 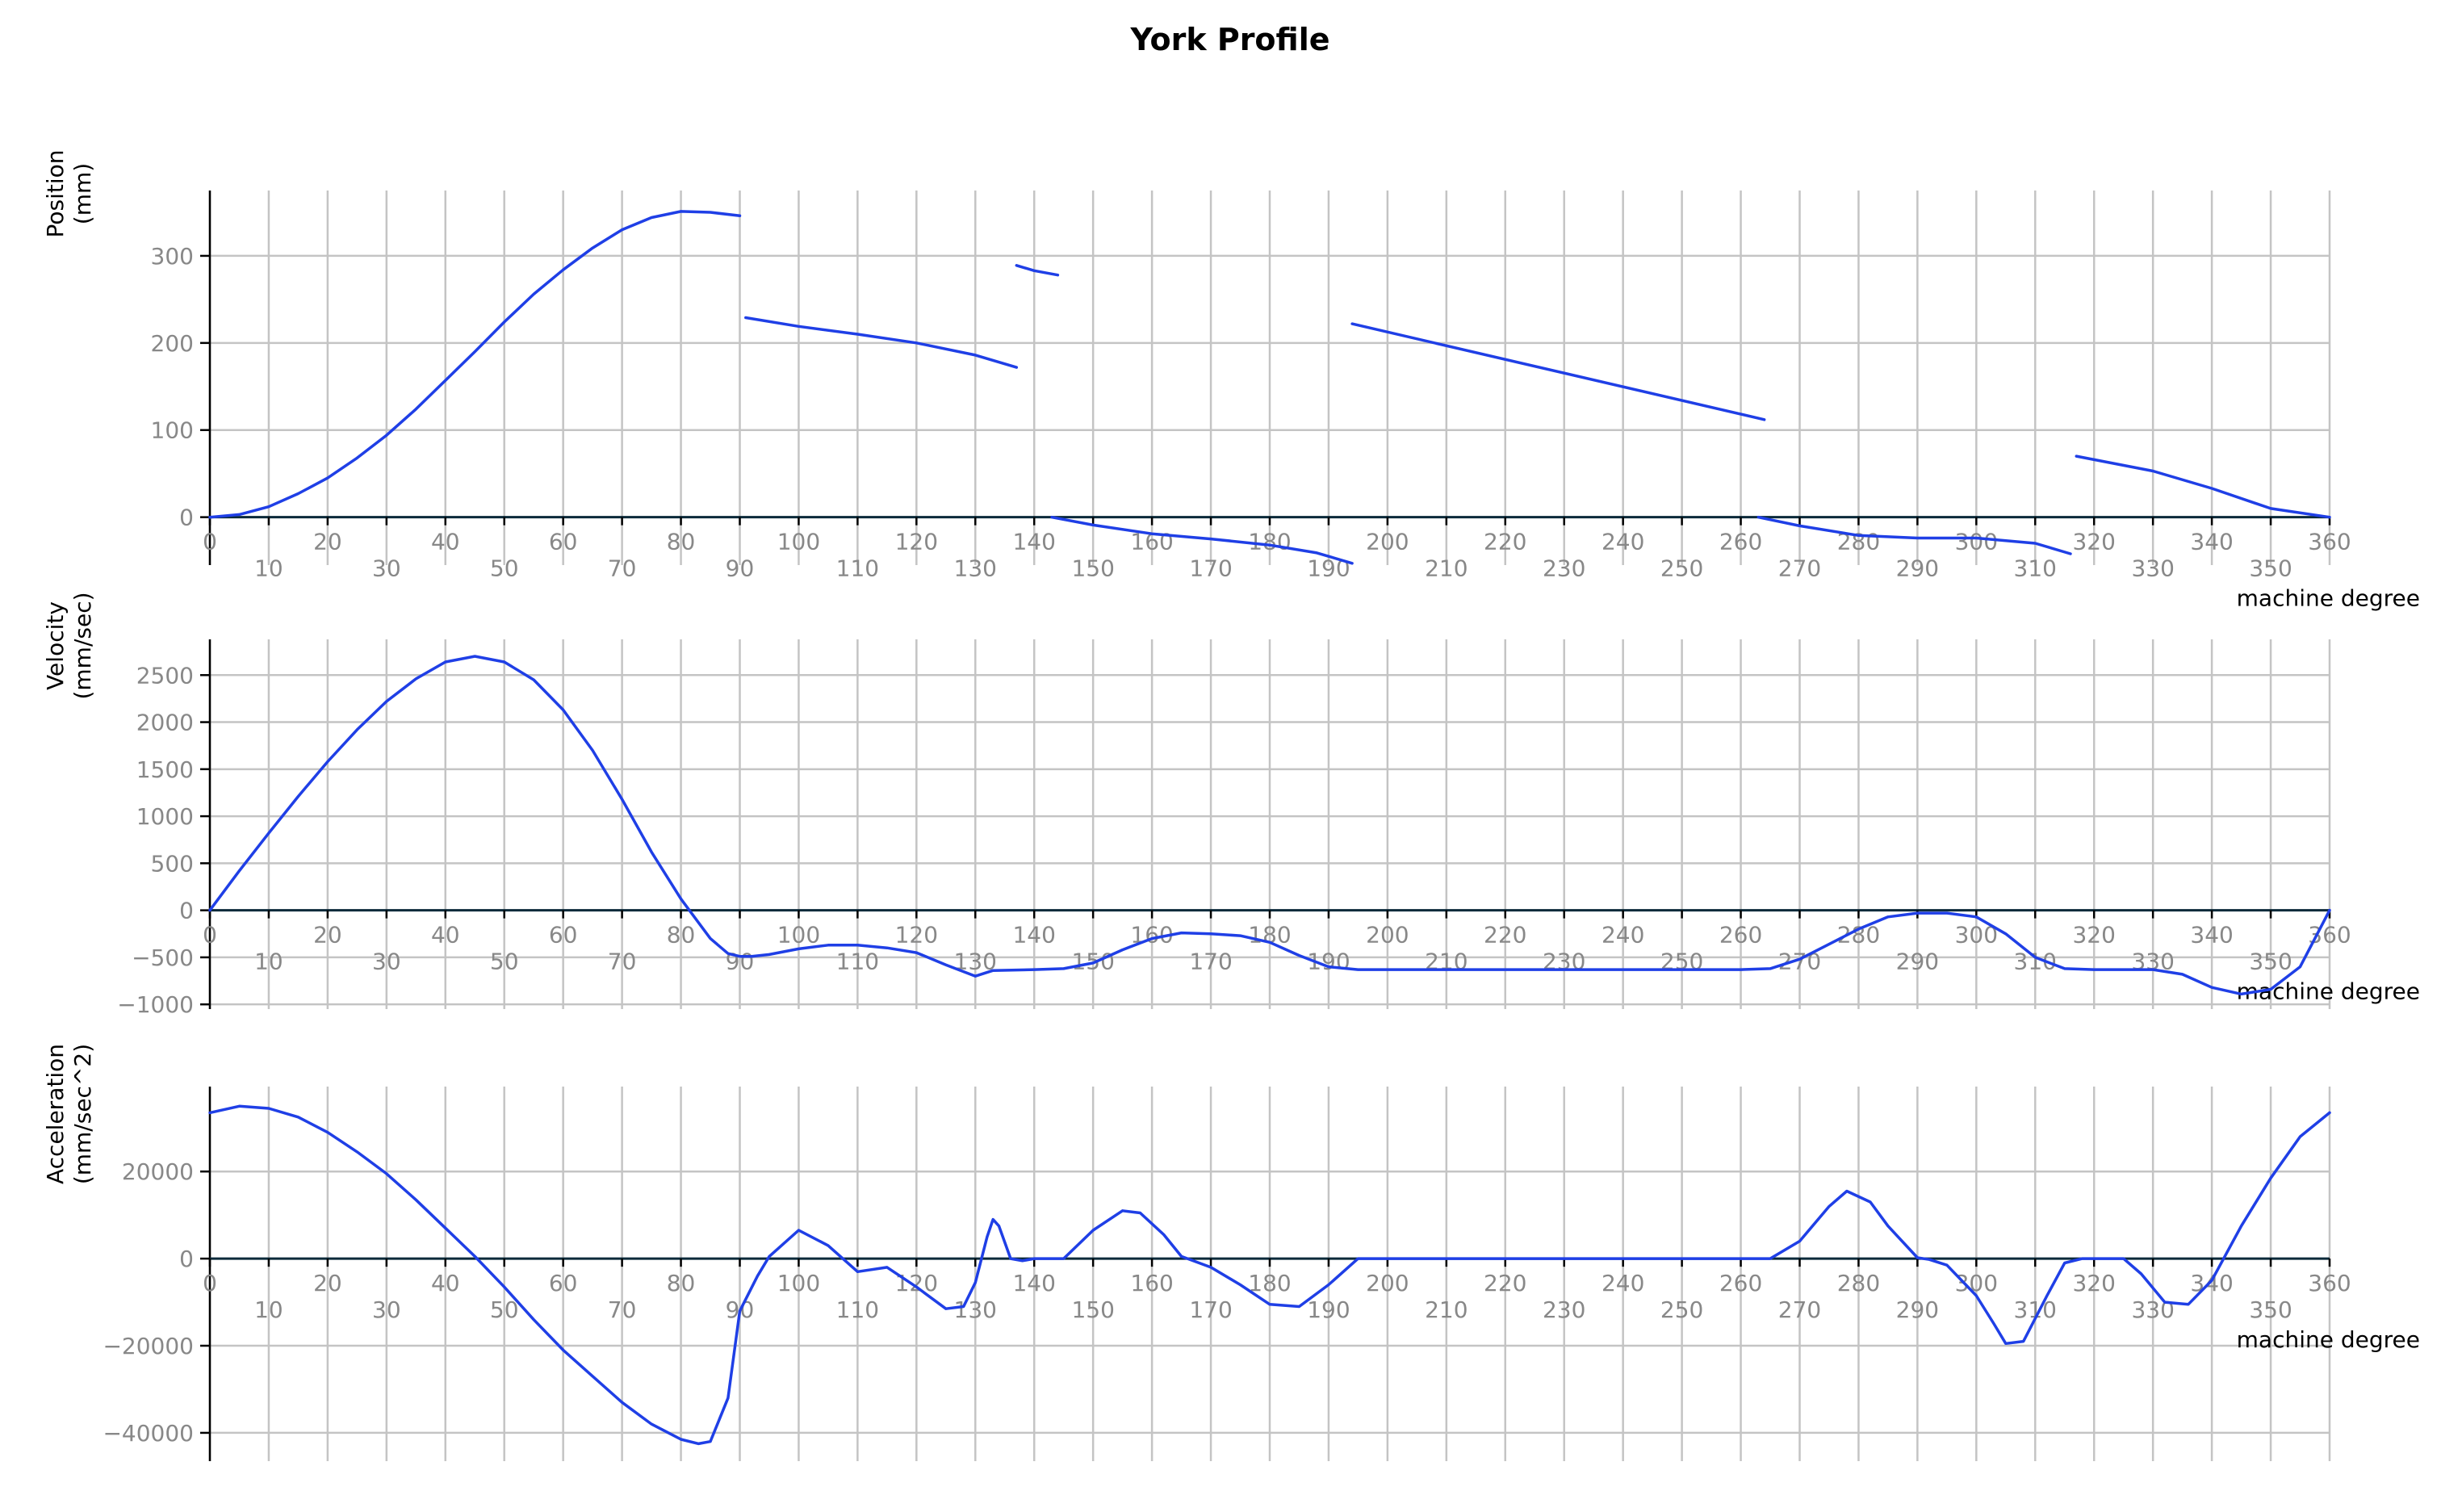 What do you see at coordinates (55, 645) in the screenshot?
I see `y-axis-label: Velocity` at bounding box center [55, 645].